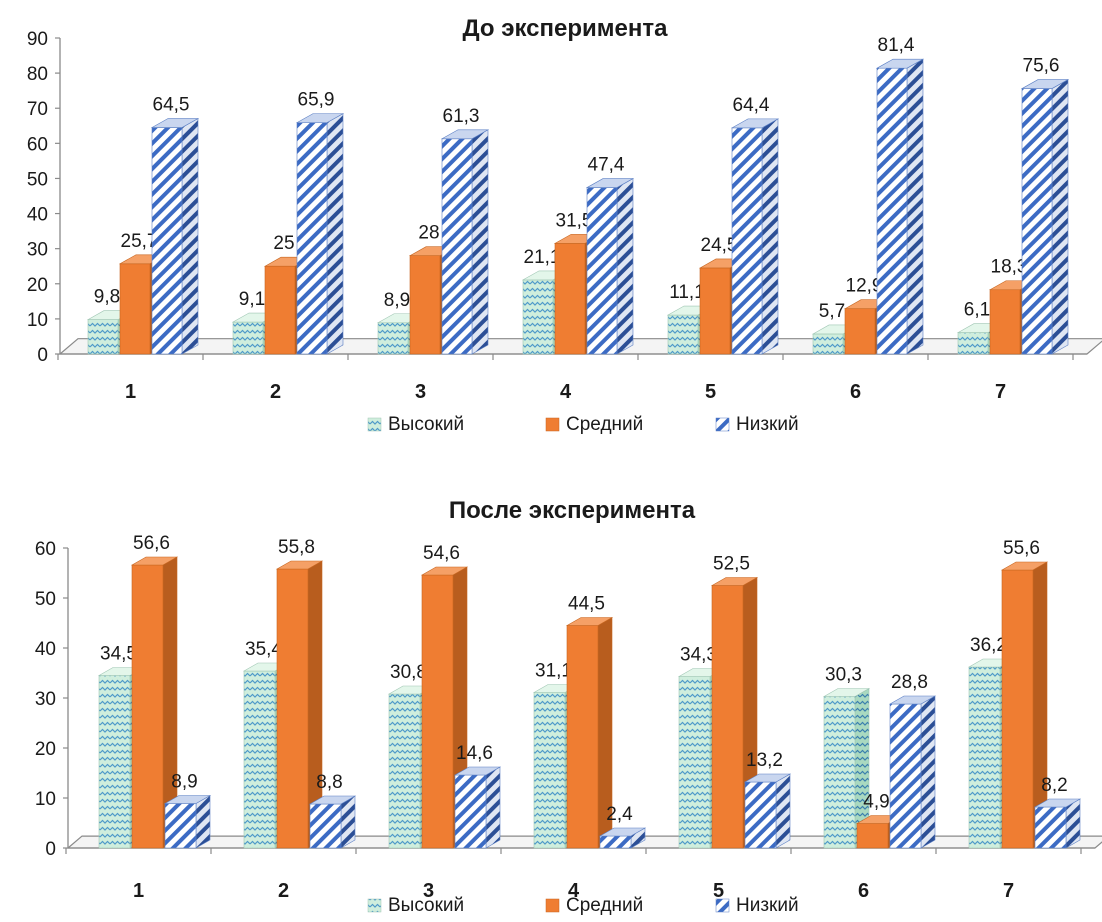 The image size is (1102, 922). Describe the element at coordinates (428, 233) in the screenshot. I see `data-label: 28` at that location.